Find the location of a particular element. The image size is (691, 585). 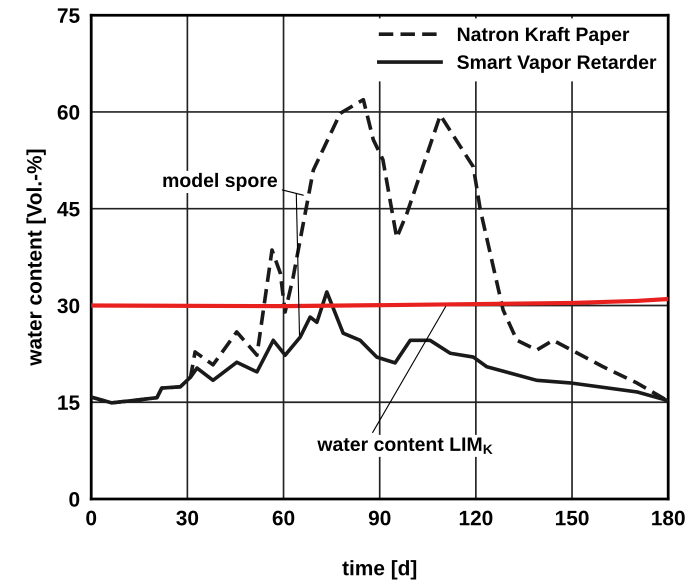

y-axis-title: water content [Vol.-%] is located at coordinates (36, 258).